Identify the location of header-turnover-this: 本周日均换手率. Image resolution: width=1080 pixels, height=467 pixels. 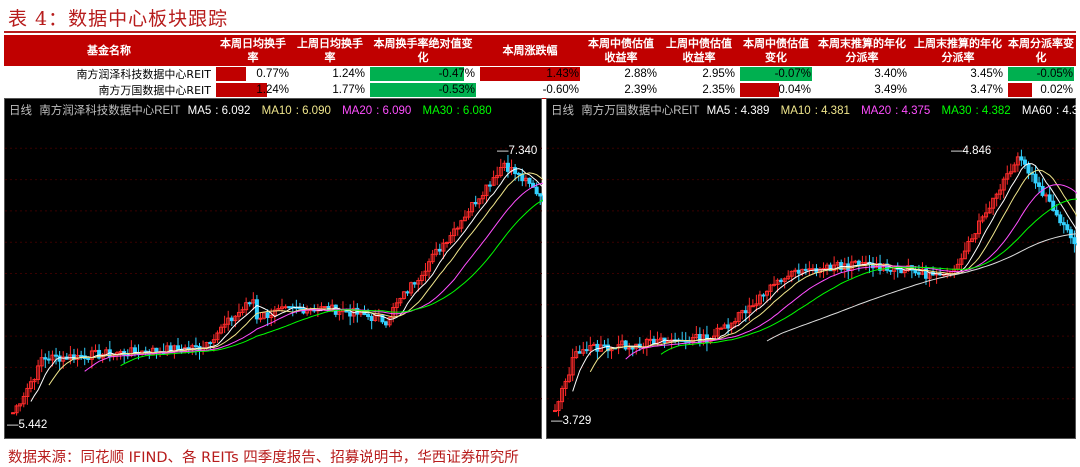
(253, 50).